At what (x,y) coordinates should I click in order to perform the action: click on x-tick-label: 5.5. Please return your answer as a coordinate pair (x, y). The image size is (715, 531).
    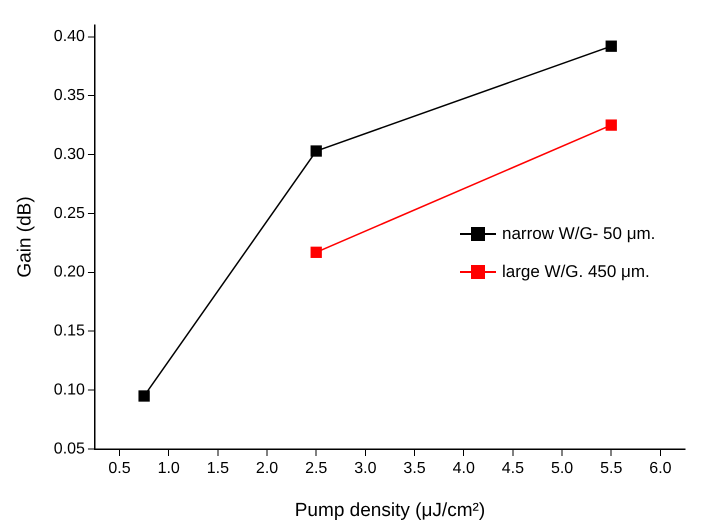
    Looking at the image, I should click on (611, 469).